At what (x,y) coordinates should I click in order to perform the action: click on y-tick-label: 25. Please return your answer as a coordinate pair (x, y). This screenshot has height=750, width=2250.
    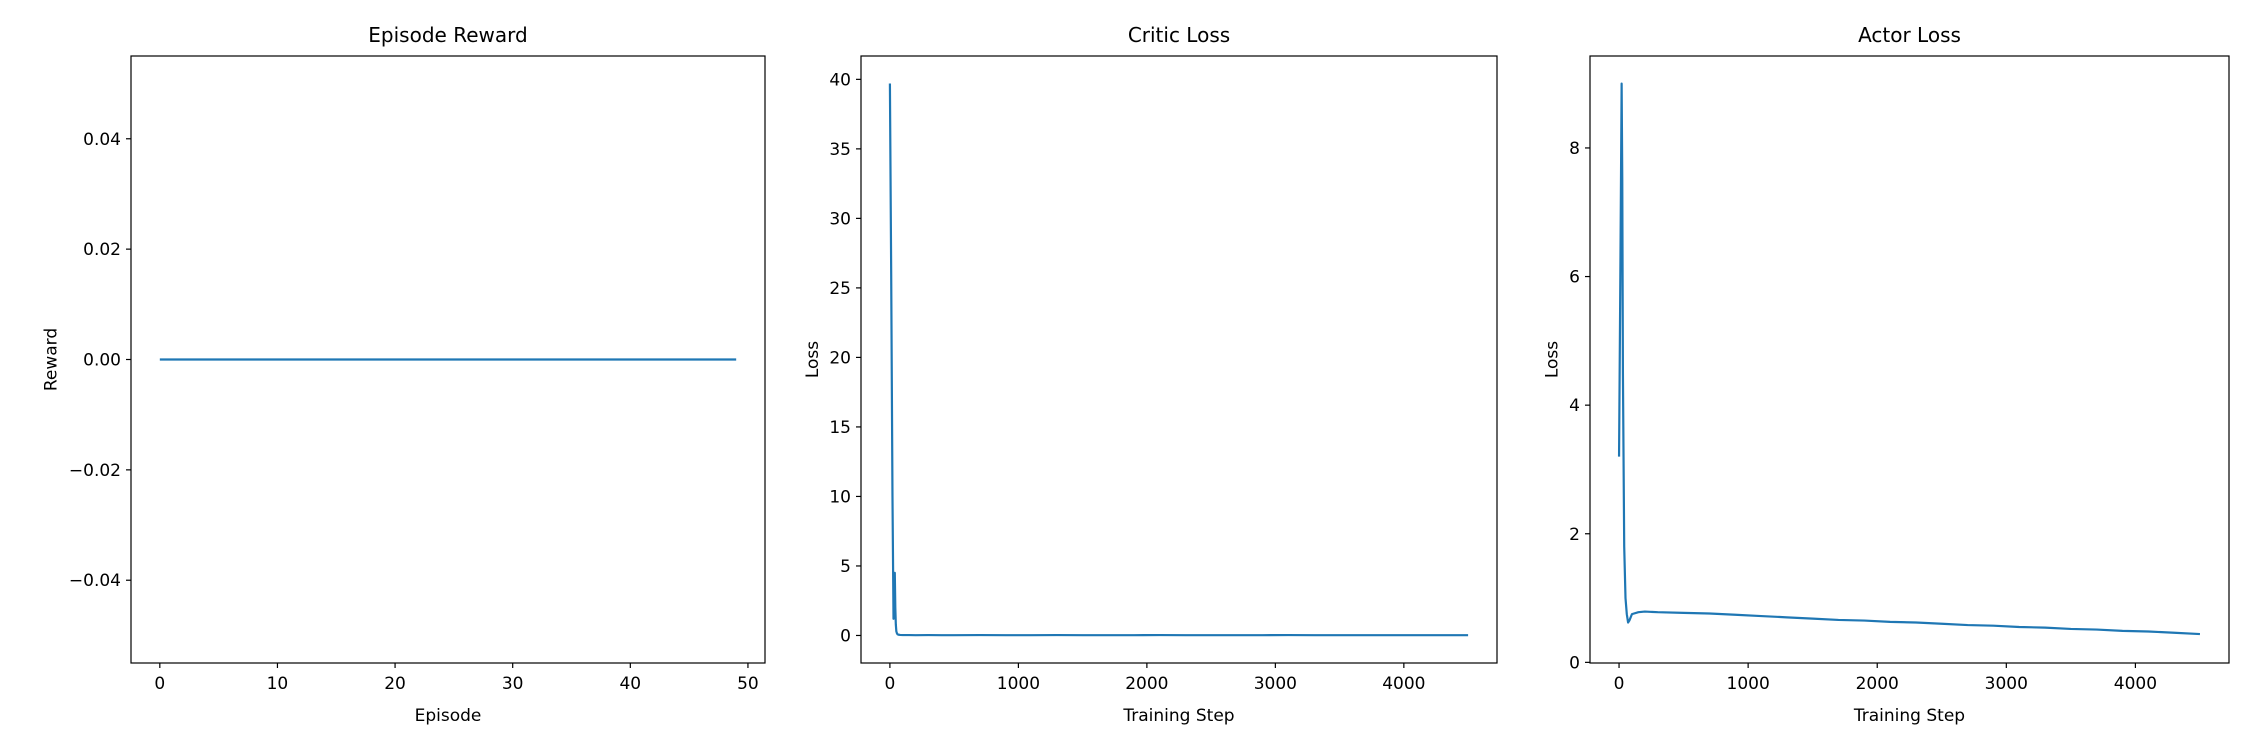
    Looking at the image, I should click on (840, 289).